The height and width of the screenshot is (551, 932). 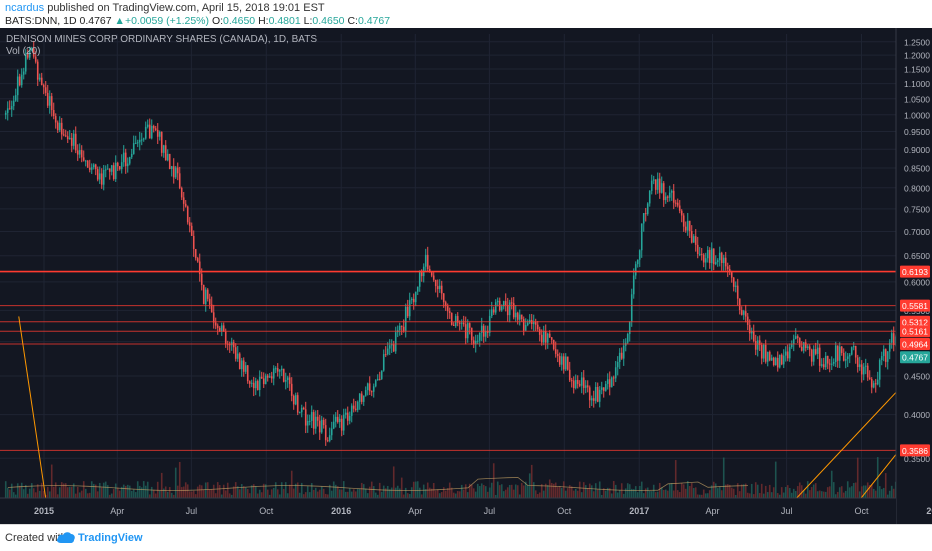 I want to click on time-axis-bg, so click(x=448, y=511).